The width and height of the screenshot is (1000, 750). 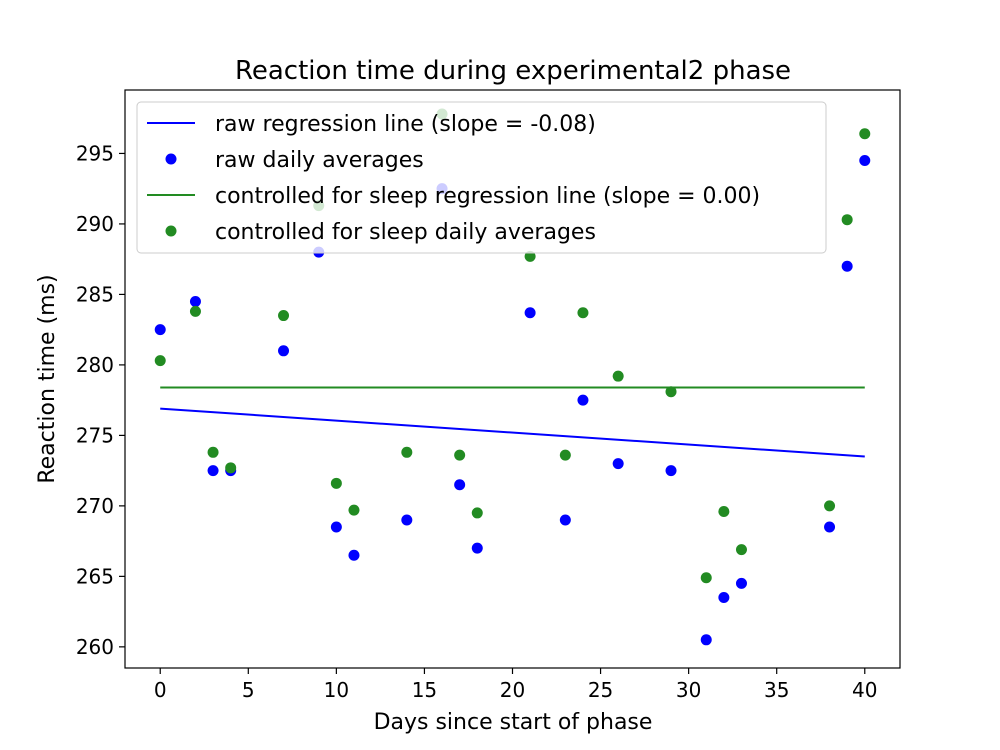 What do you see at coordinates (405, 124) in the screenshot?
I see `legend-entry-label: raw regression line (slope = -0.08)` at bounding box center [405, 124].